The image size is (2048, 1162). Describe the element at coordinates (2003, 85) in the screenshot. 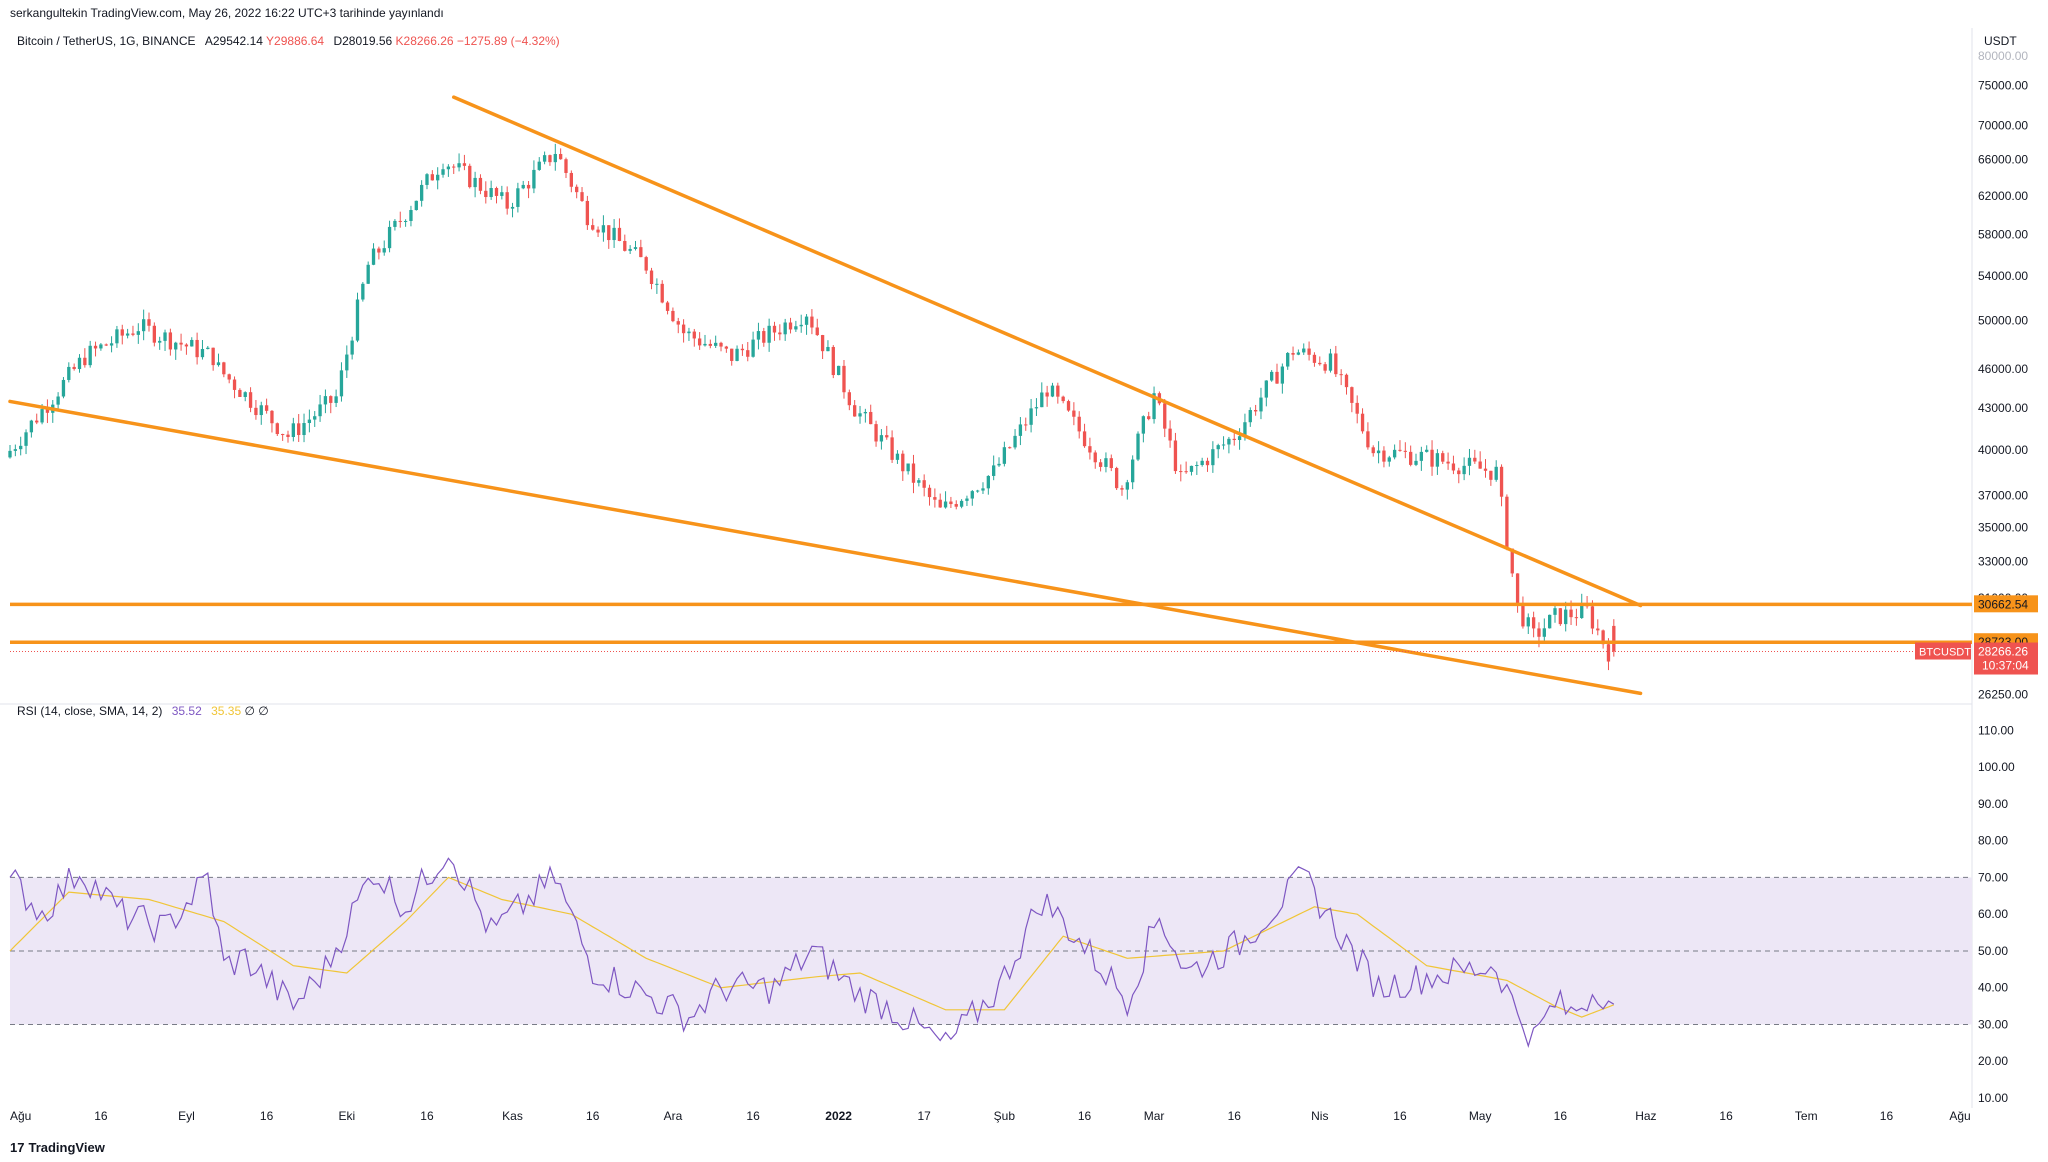

I see `price-tick-label: 75000.00` at that location.